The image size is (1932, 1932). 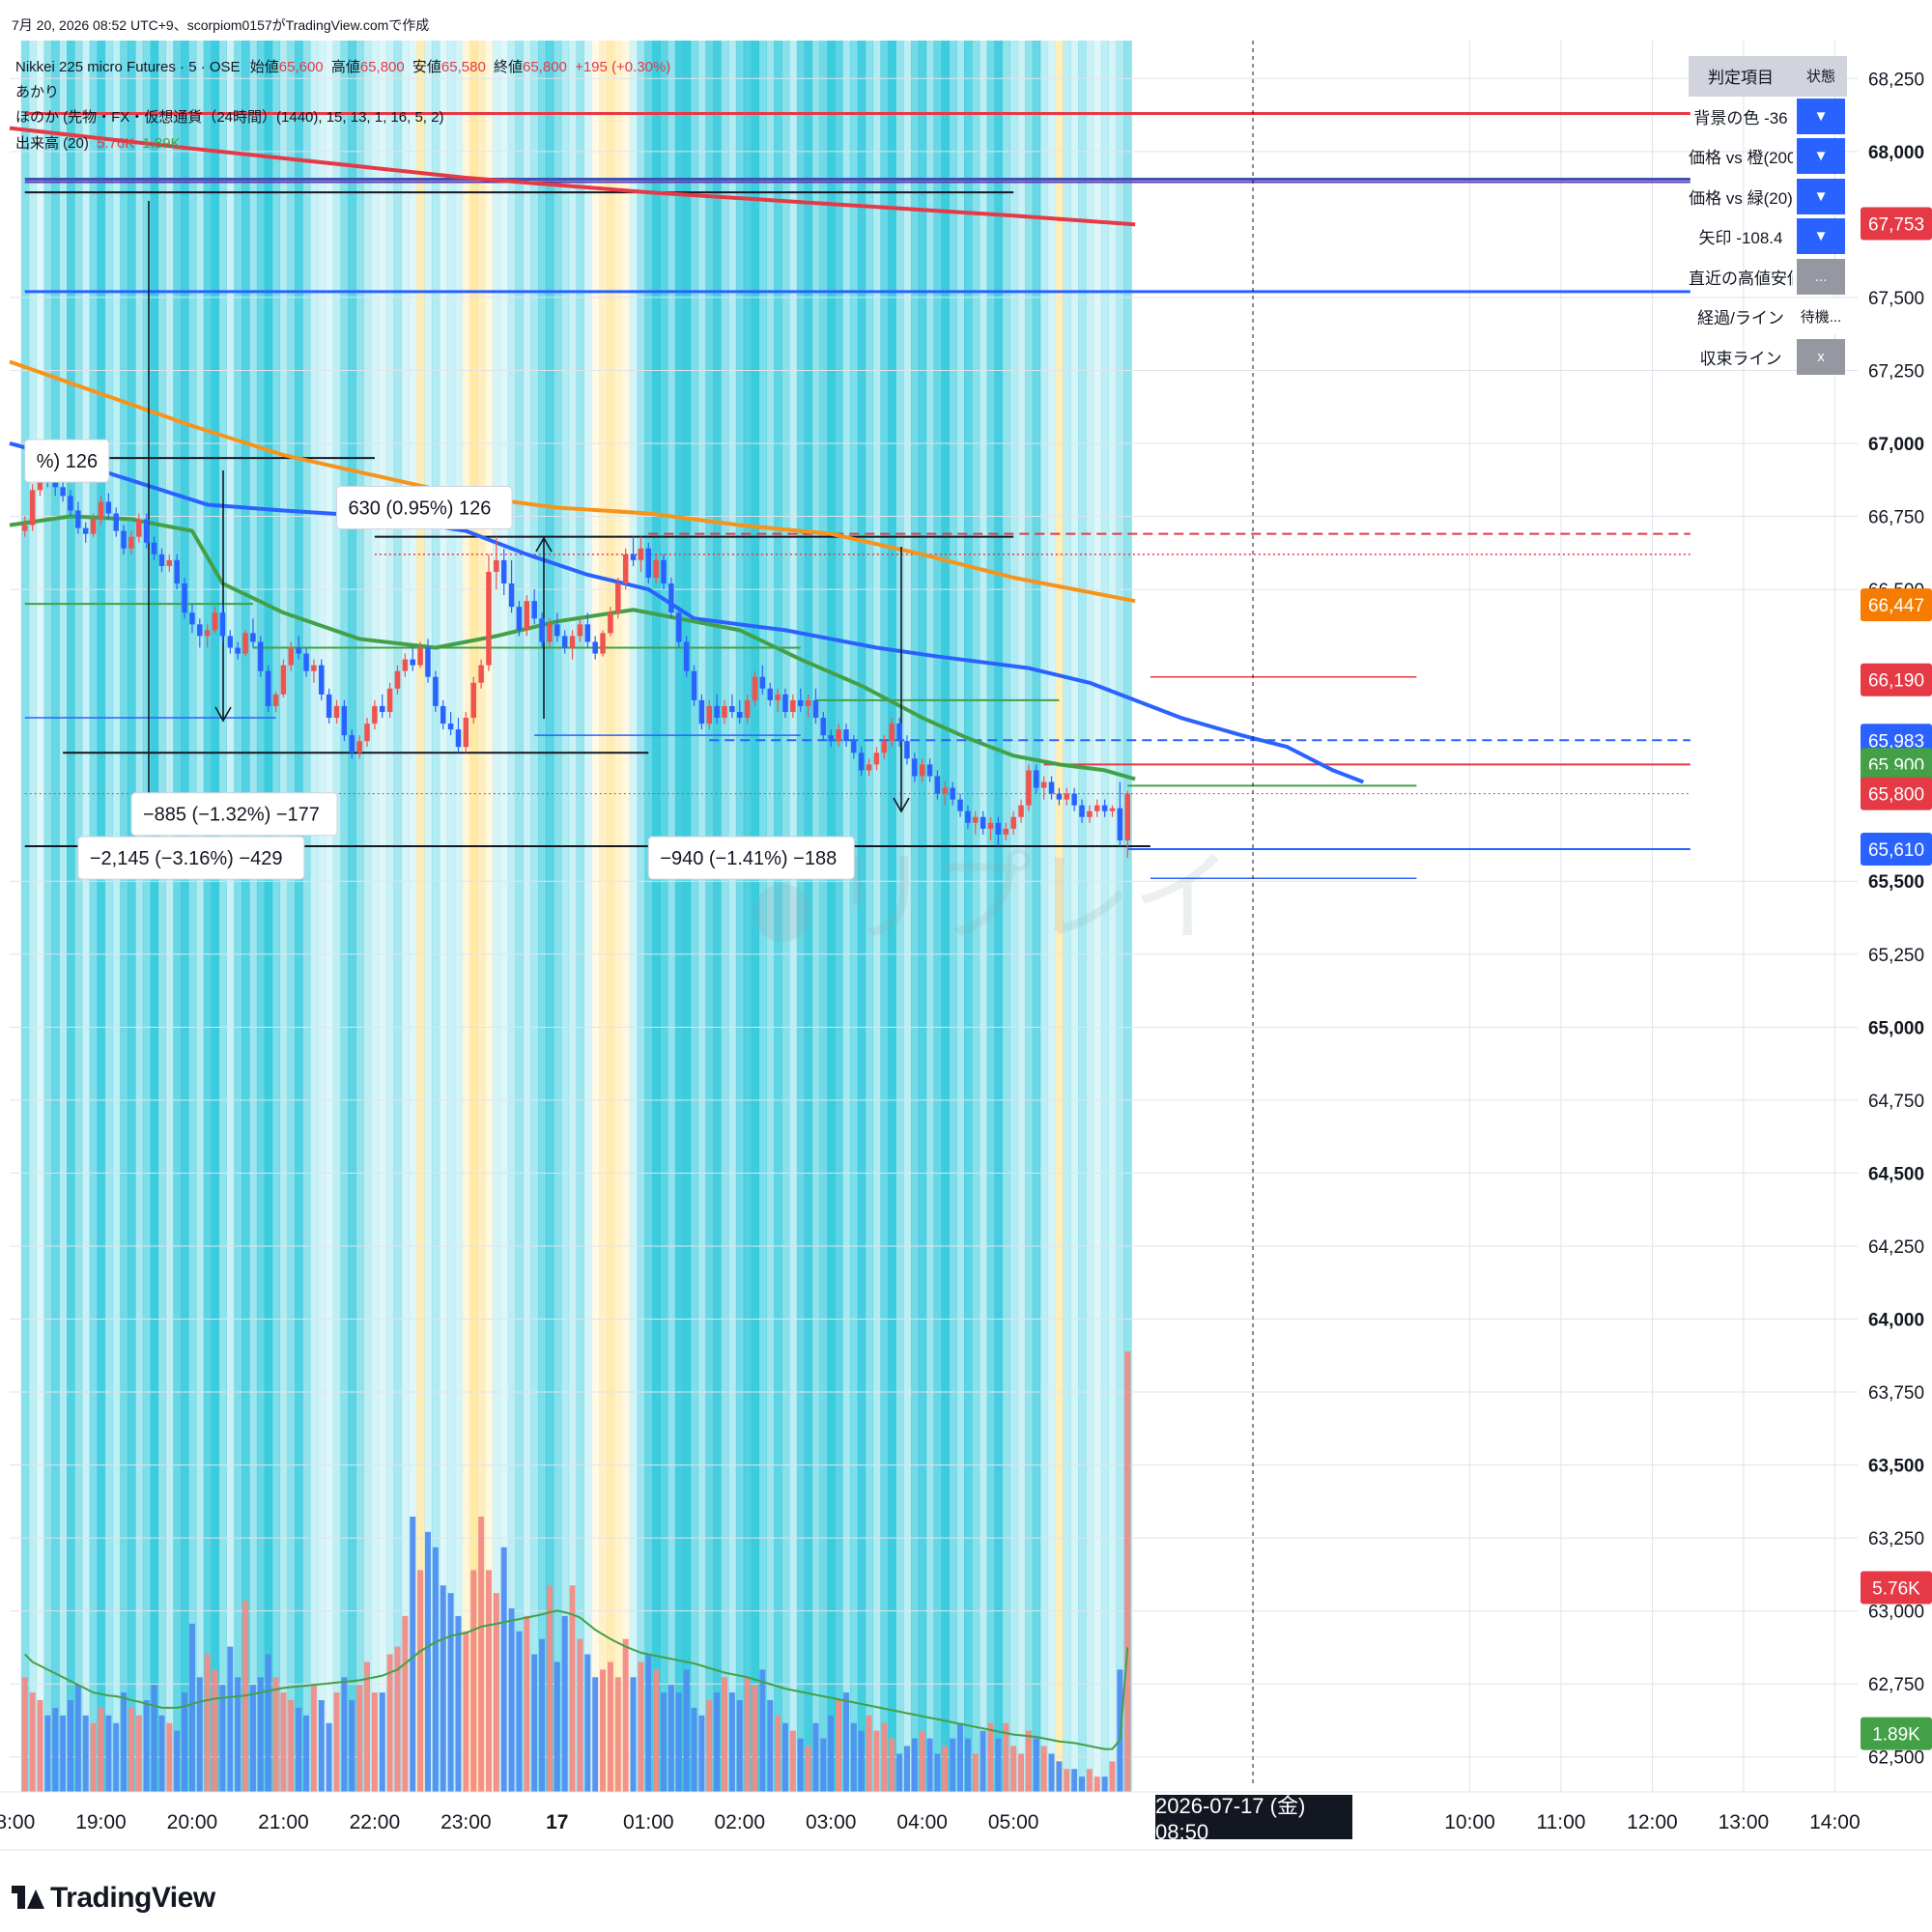 I want to click on replay-icon, so click(x=782, y=913).